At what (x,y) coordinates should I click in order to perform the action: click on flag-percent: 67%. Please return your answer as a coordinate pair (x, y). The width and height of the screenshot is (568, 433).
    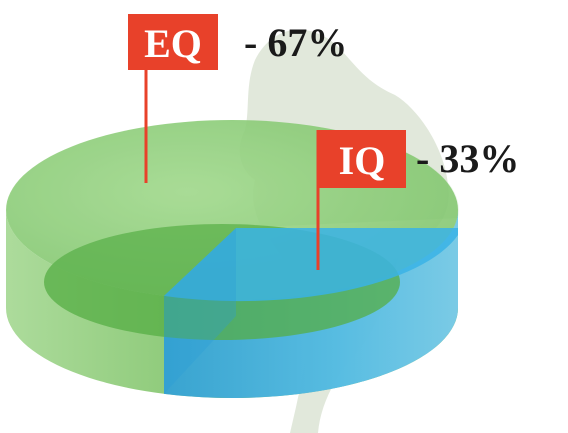
    Looking at the image, I should click on (307, 42).